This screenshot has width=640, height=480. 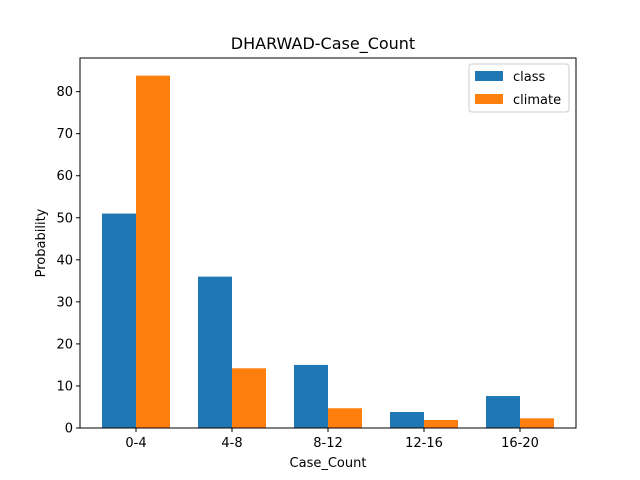 I want to click on legend: class climate, so click(x=519, y=88).